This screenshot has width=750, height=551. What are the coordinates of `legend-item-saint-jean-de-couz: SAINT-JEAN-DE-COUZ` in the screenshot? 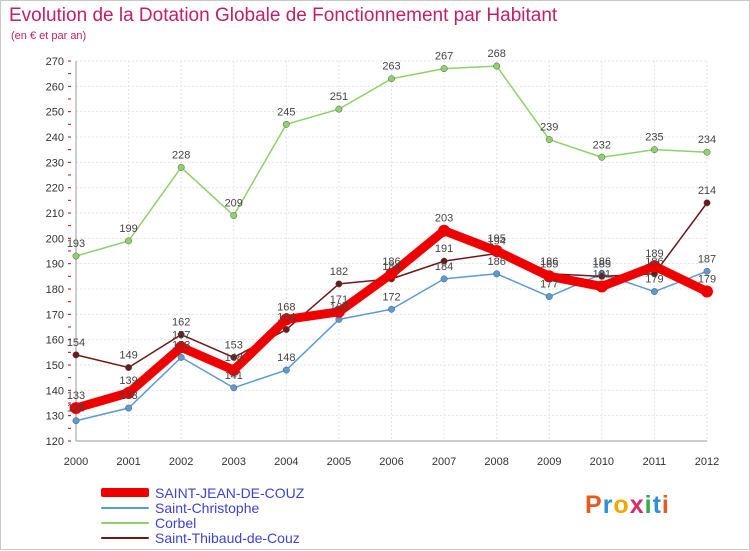 It's located at (202, 493).